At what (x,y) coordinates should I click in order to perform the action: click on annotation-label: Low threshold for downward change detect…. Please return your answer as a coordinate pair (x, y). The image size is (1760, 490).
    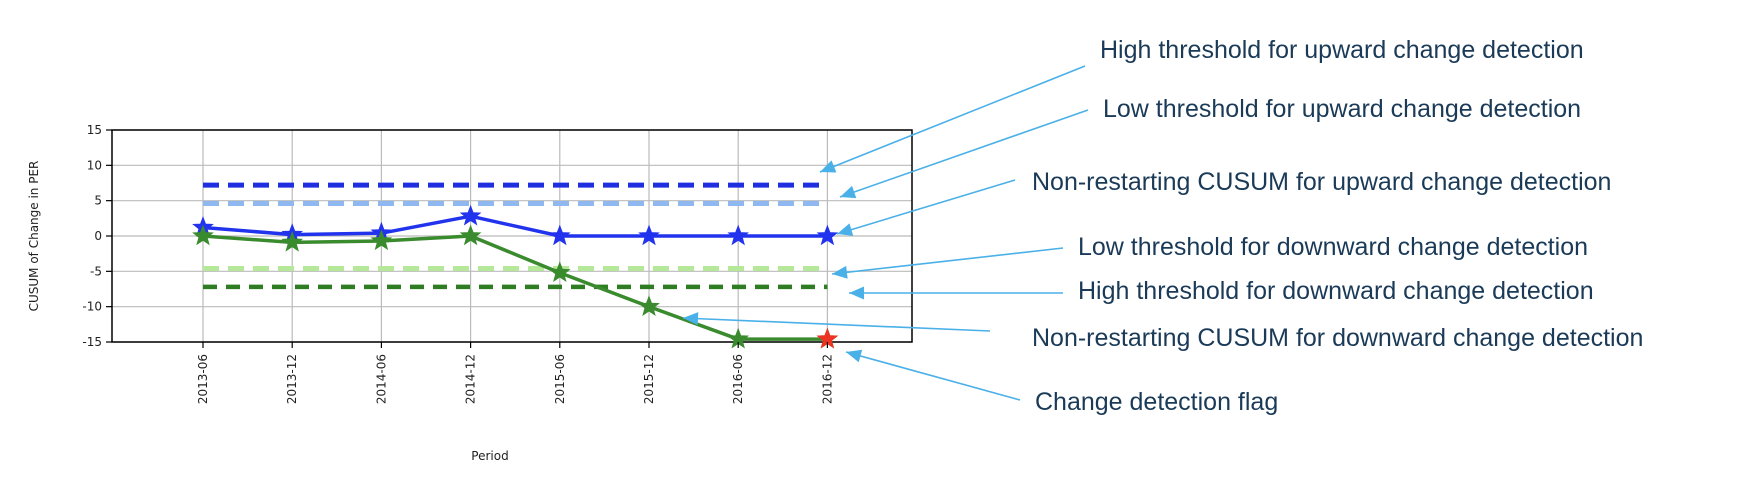
    Looking at the image, I should click on (1333, 247).